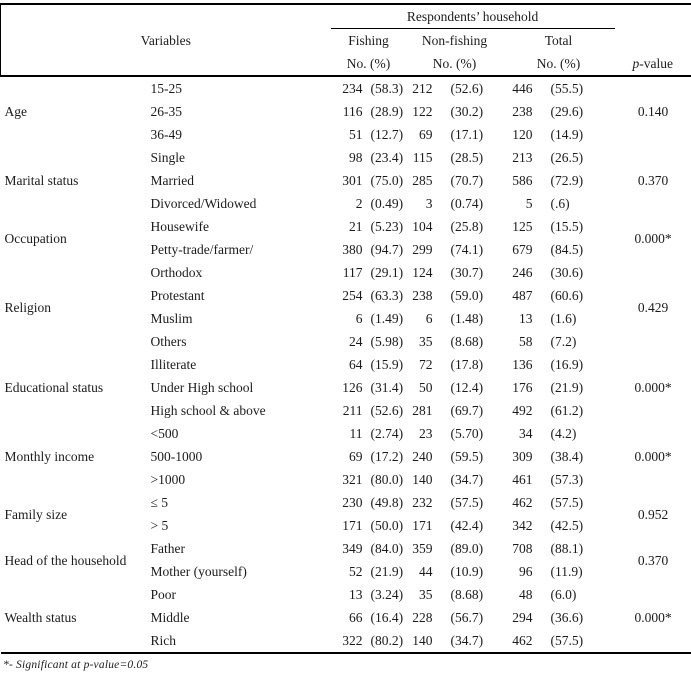 Image resolution: width=691 pixels, height=675 pixels. What do you see at coordinates (567, 134) in the screenshot?
I see `total-percent: (14.9)` at bounding box center [567, 134].